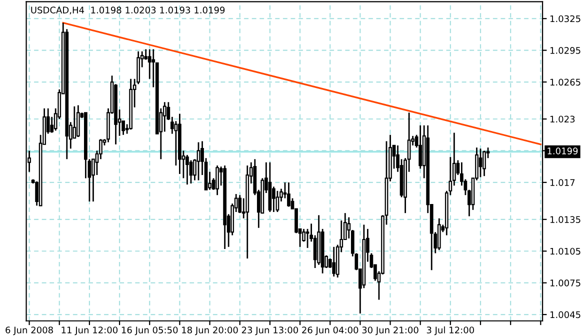 This screenshot has height=336, width=584. I want to click on x-tick-label: 18 Jun 20:00, so click(210, 331).